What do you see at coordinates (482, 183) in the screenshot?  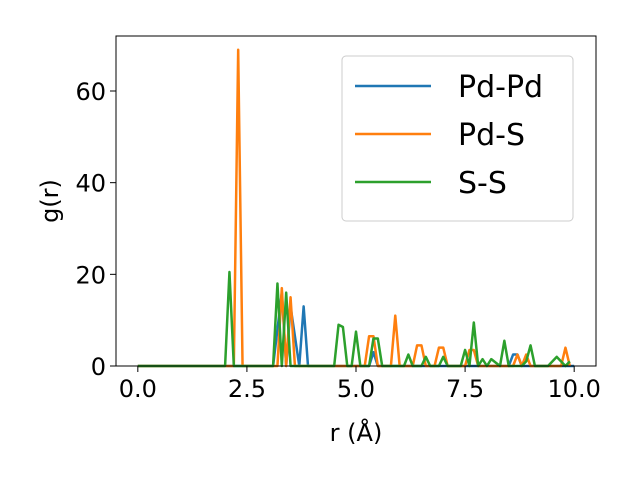 I see `legend-label-2: S-S` at bounding box center [482, 183].